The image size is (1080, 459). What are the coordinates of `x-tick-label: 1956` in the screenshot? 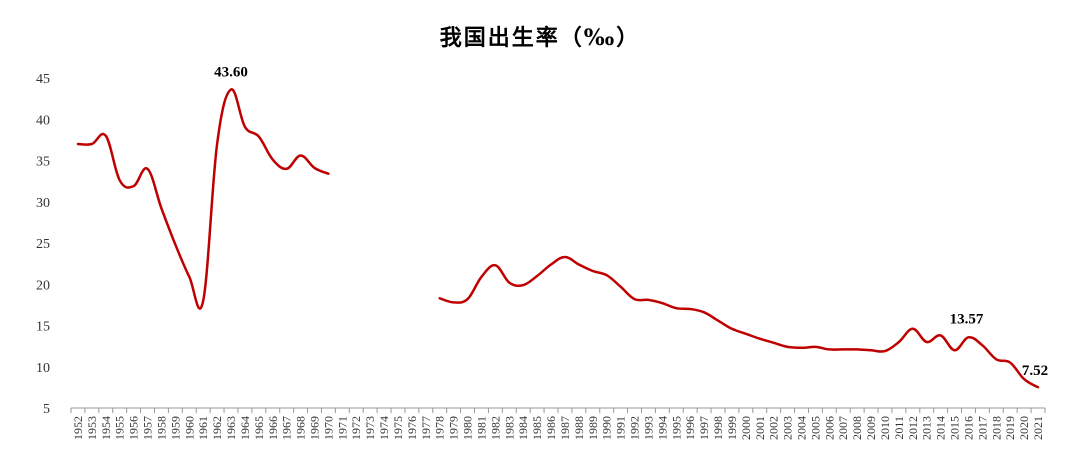 It's located at (134, 428).